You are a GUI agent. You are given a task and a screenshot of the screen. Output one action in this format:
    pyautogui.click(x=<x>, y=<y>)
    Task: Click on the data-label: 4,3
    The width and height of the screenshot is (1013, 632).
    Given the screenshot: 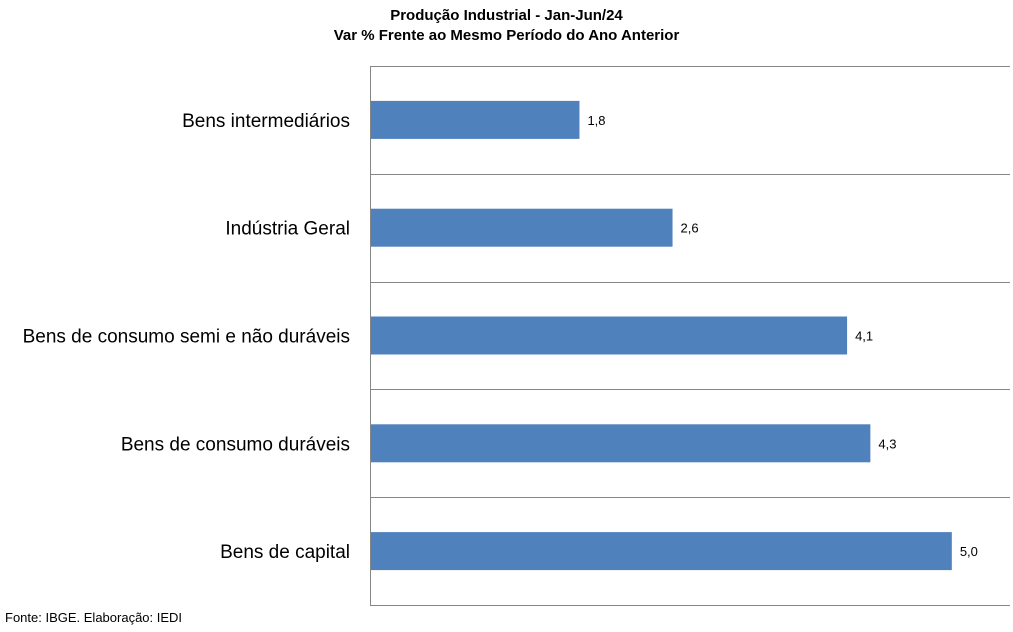 What is the action you would take?
    pyautogui.click(x=887, y=443)
    